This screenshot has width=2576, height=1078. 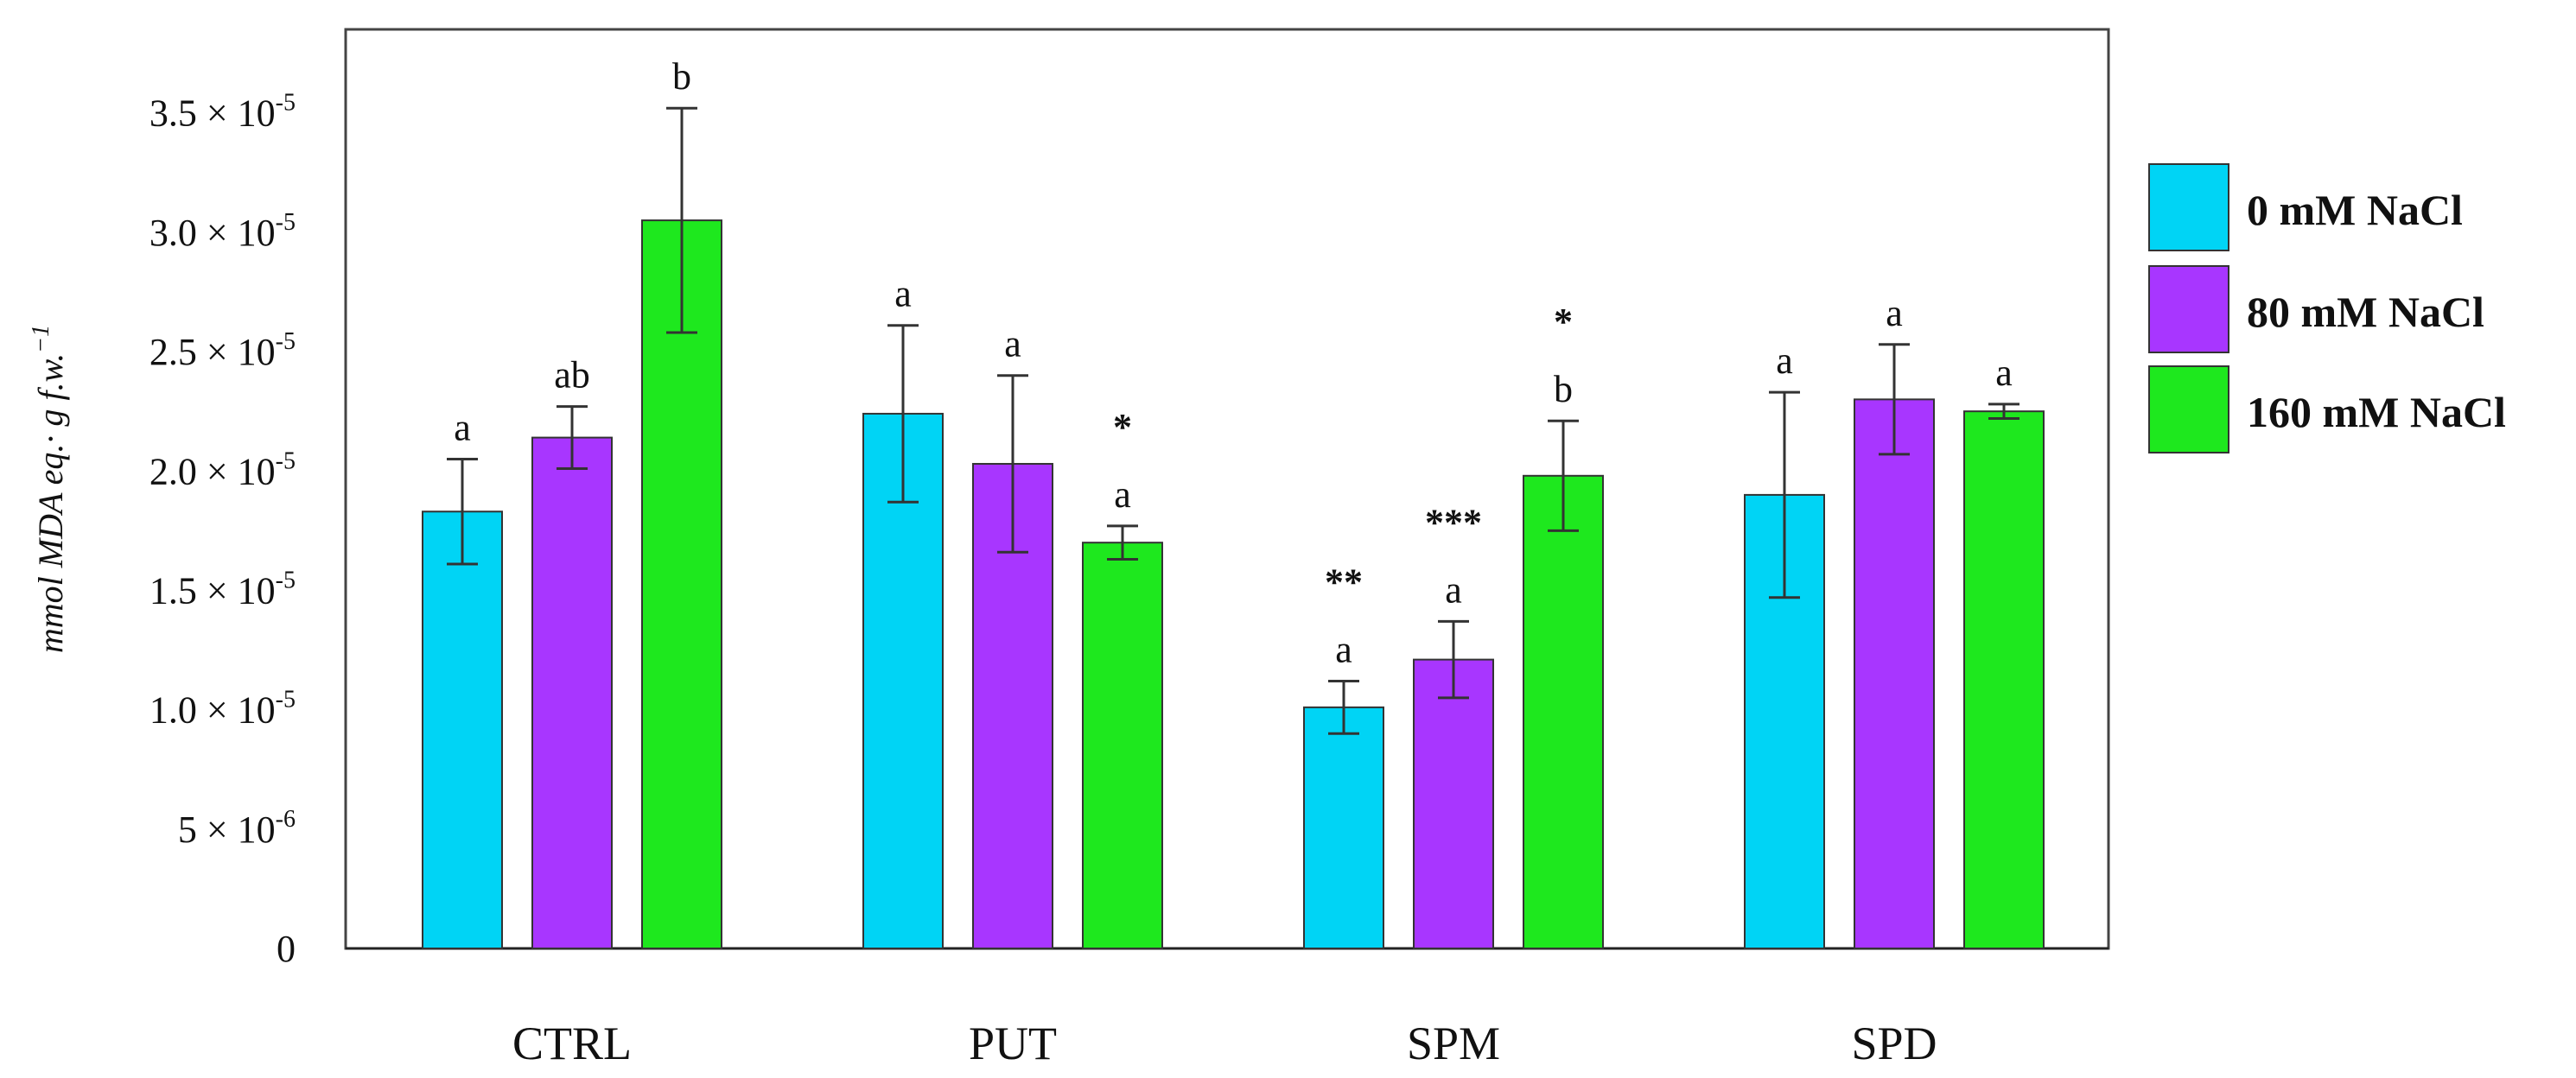 I want to click on y-tick-label-base: 0, so click(x=287, y=949).